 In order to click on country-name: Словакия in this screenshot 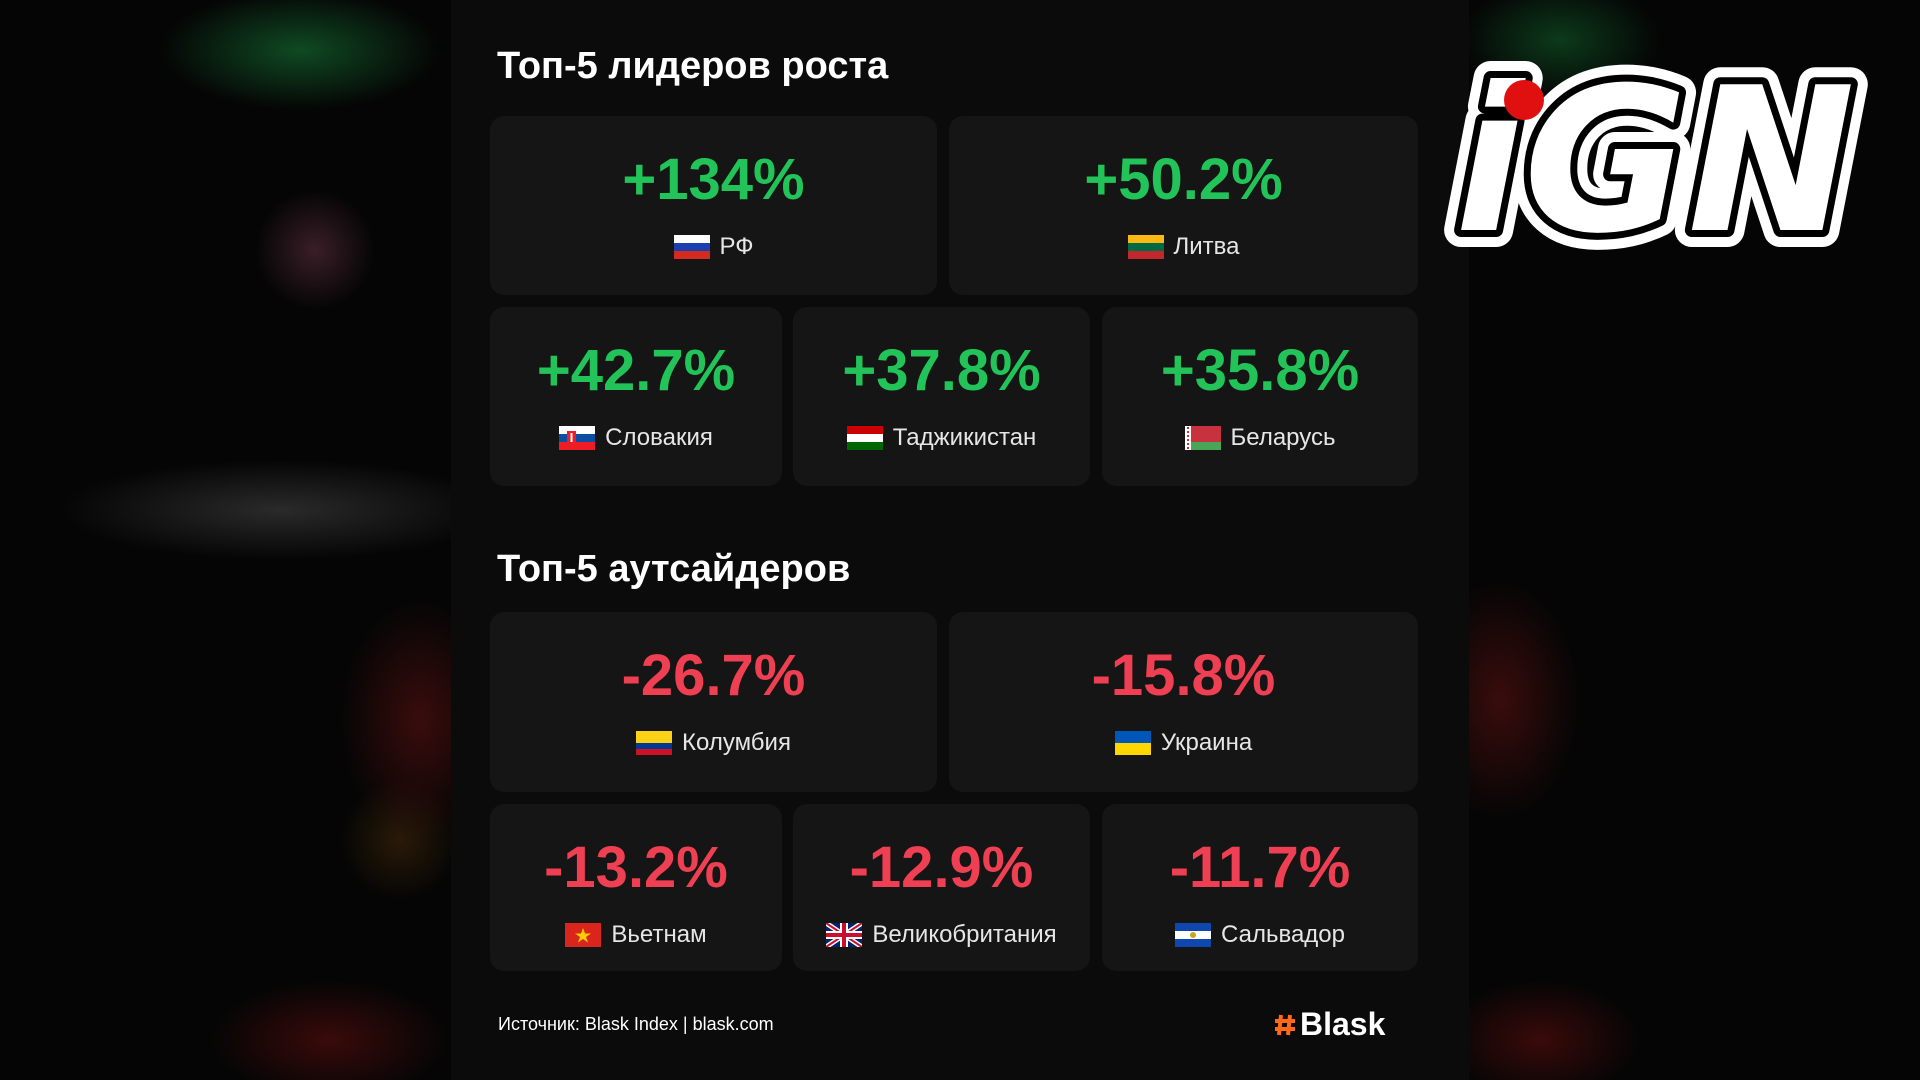, I will do `click(659, 437)`.